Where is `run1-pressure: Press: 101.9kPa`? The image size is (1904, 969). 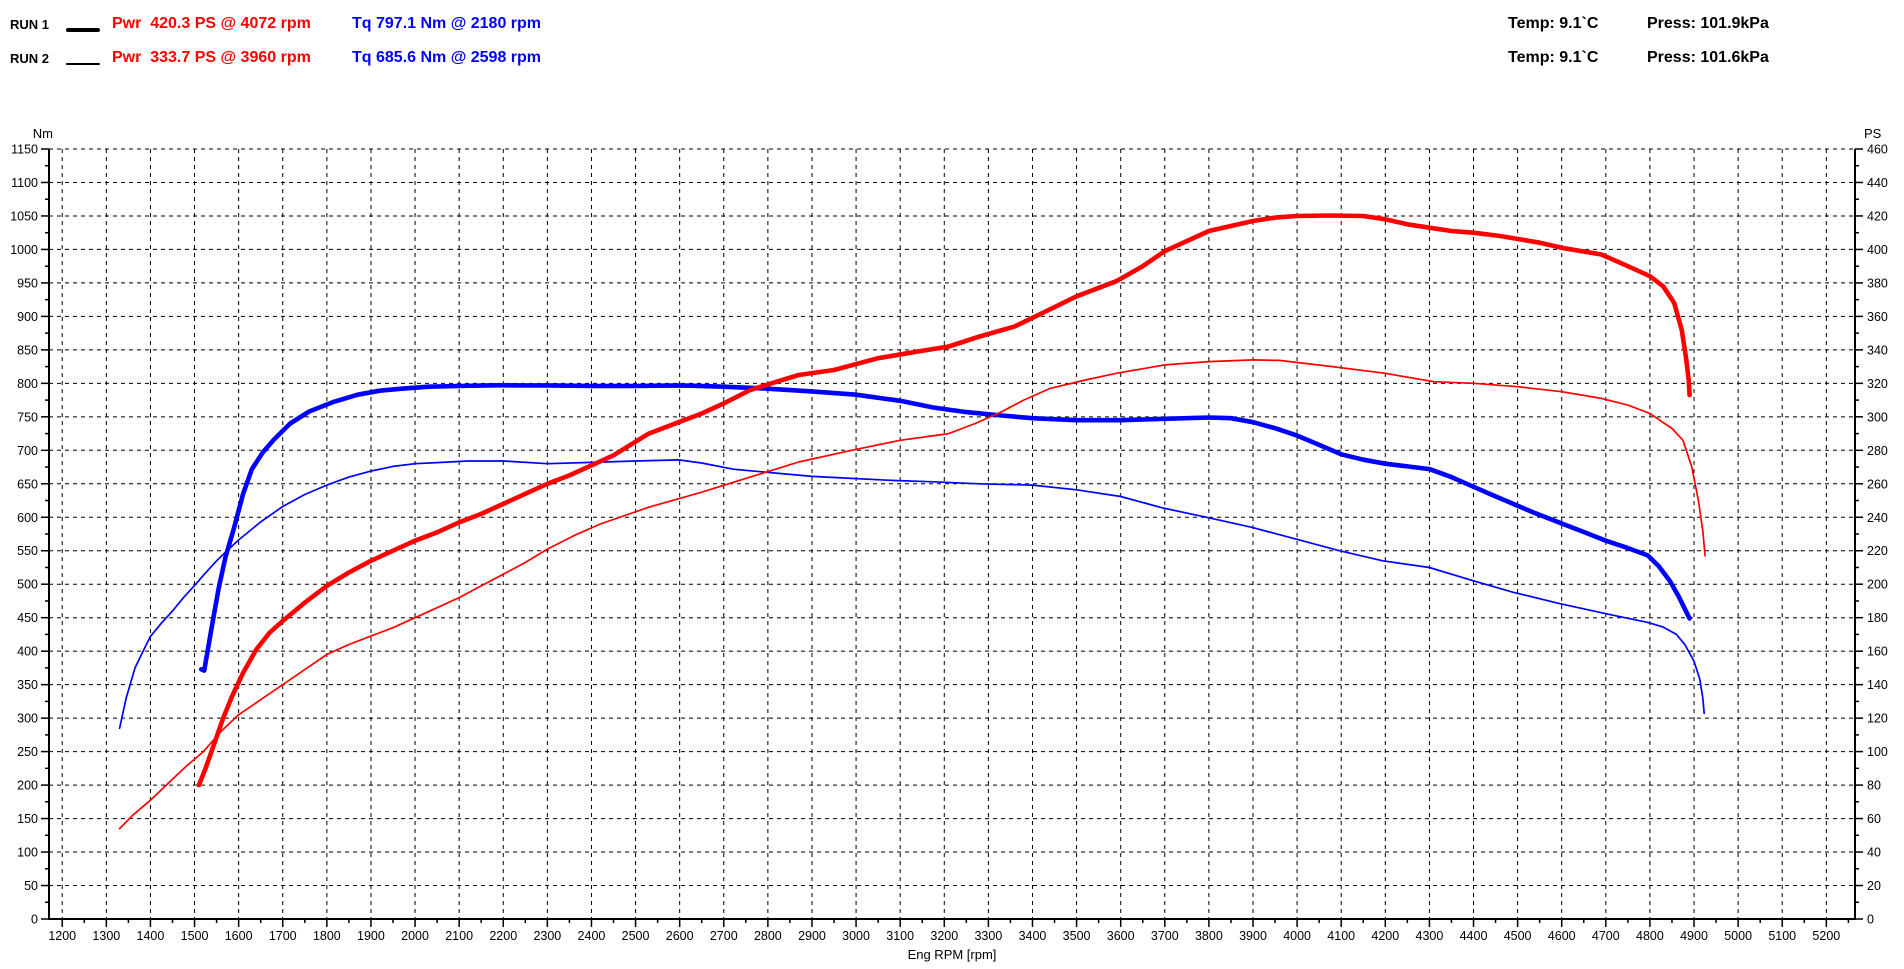 run1-pressure: Press: 101.9kPa is located at coordinates (1708, 23).